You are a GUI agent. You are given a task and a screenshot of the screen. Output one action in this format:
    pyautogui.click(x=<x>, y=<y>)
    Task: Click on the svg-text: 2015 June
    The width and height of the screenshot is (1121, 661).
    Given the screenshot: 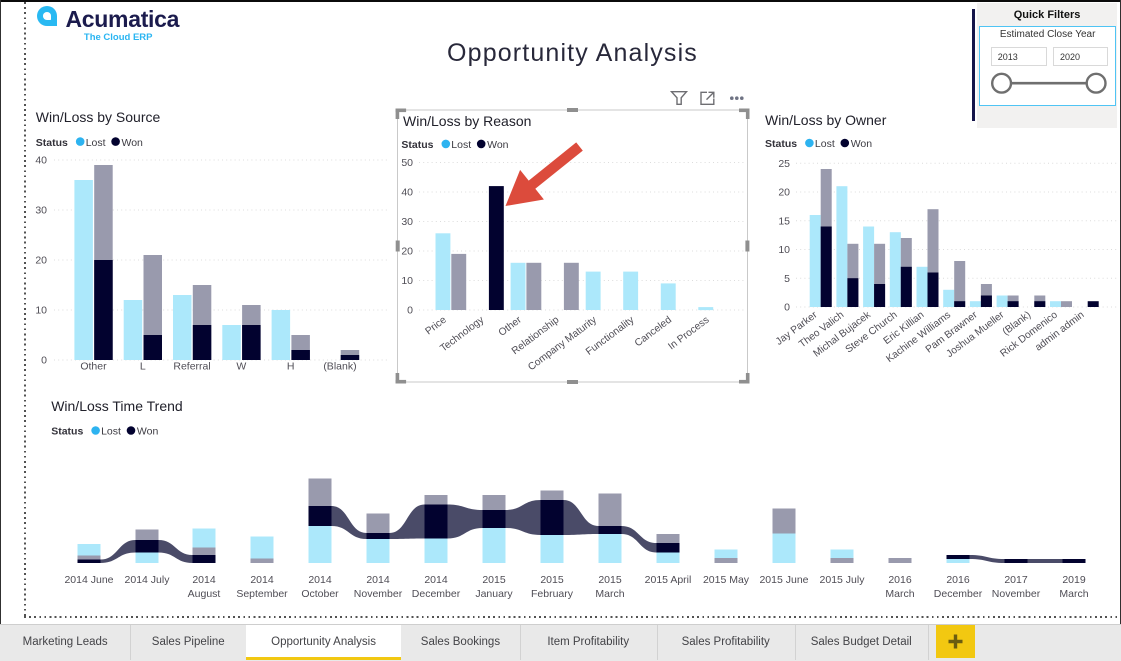 What is the action you would take?
    pyautogui.click(x=783, y=580)
    